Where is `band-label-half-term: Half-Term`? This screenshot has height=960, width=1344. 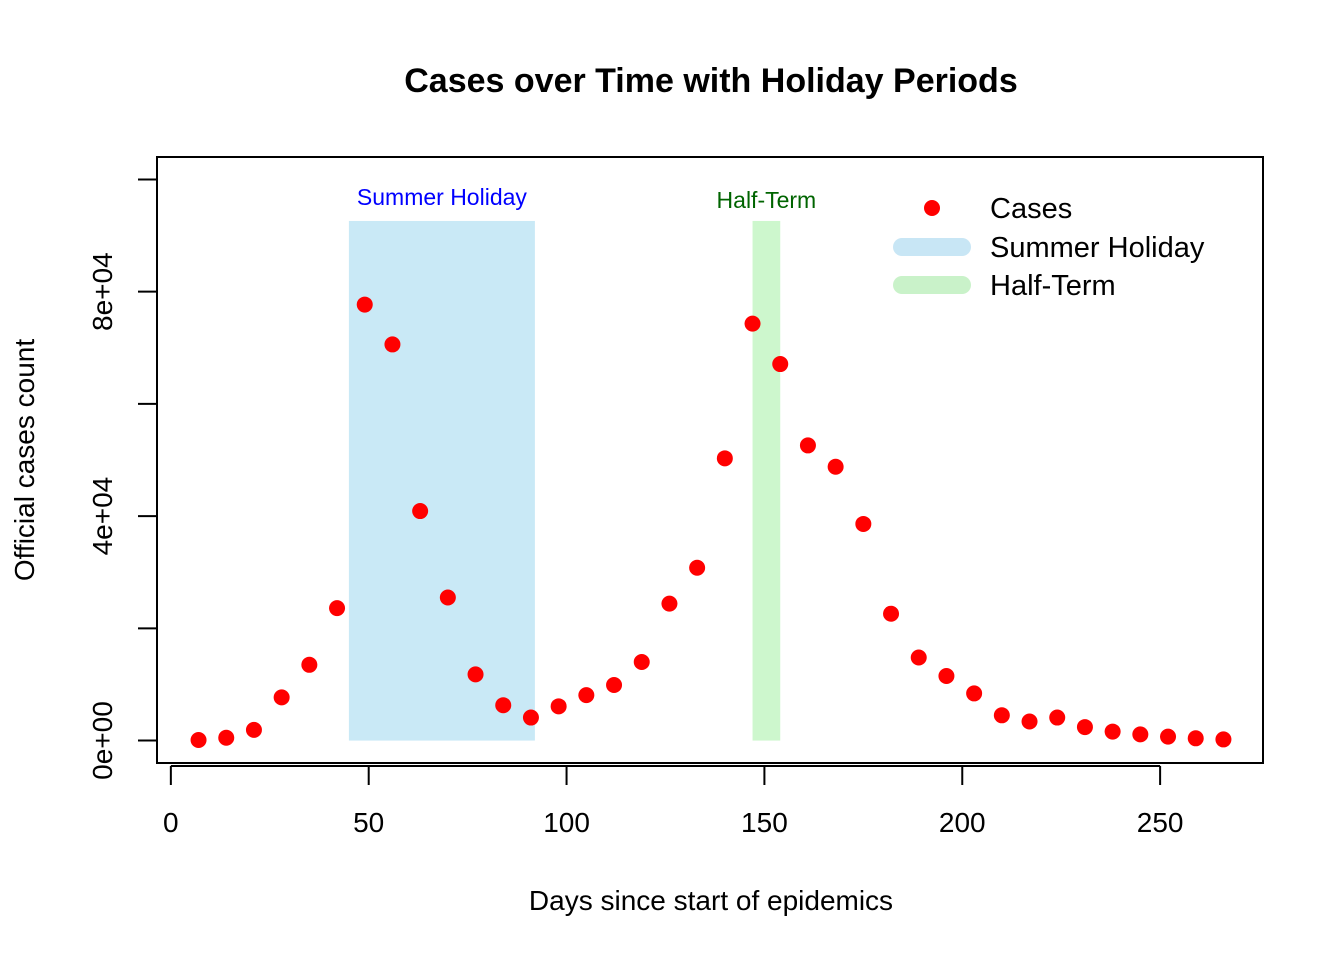 band-label-half-term: Half-Term is located at coordinates (767, 200).